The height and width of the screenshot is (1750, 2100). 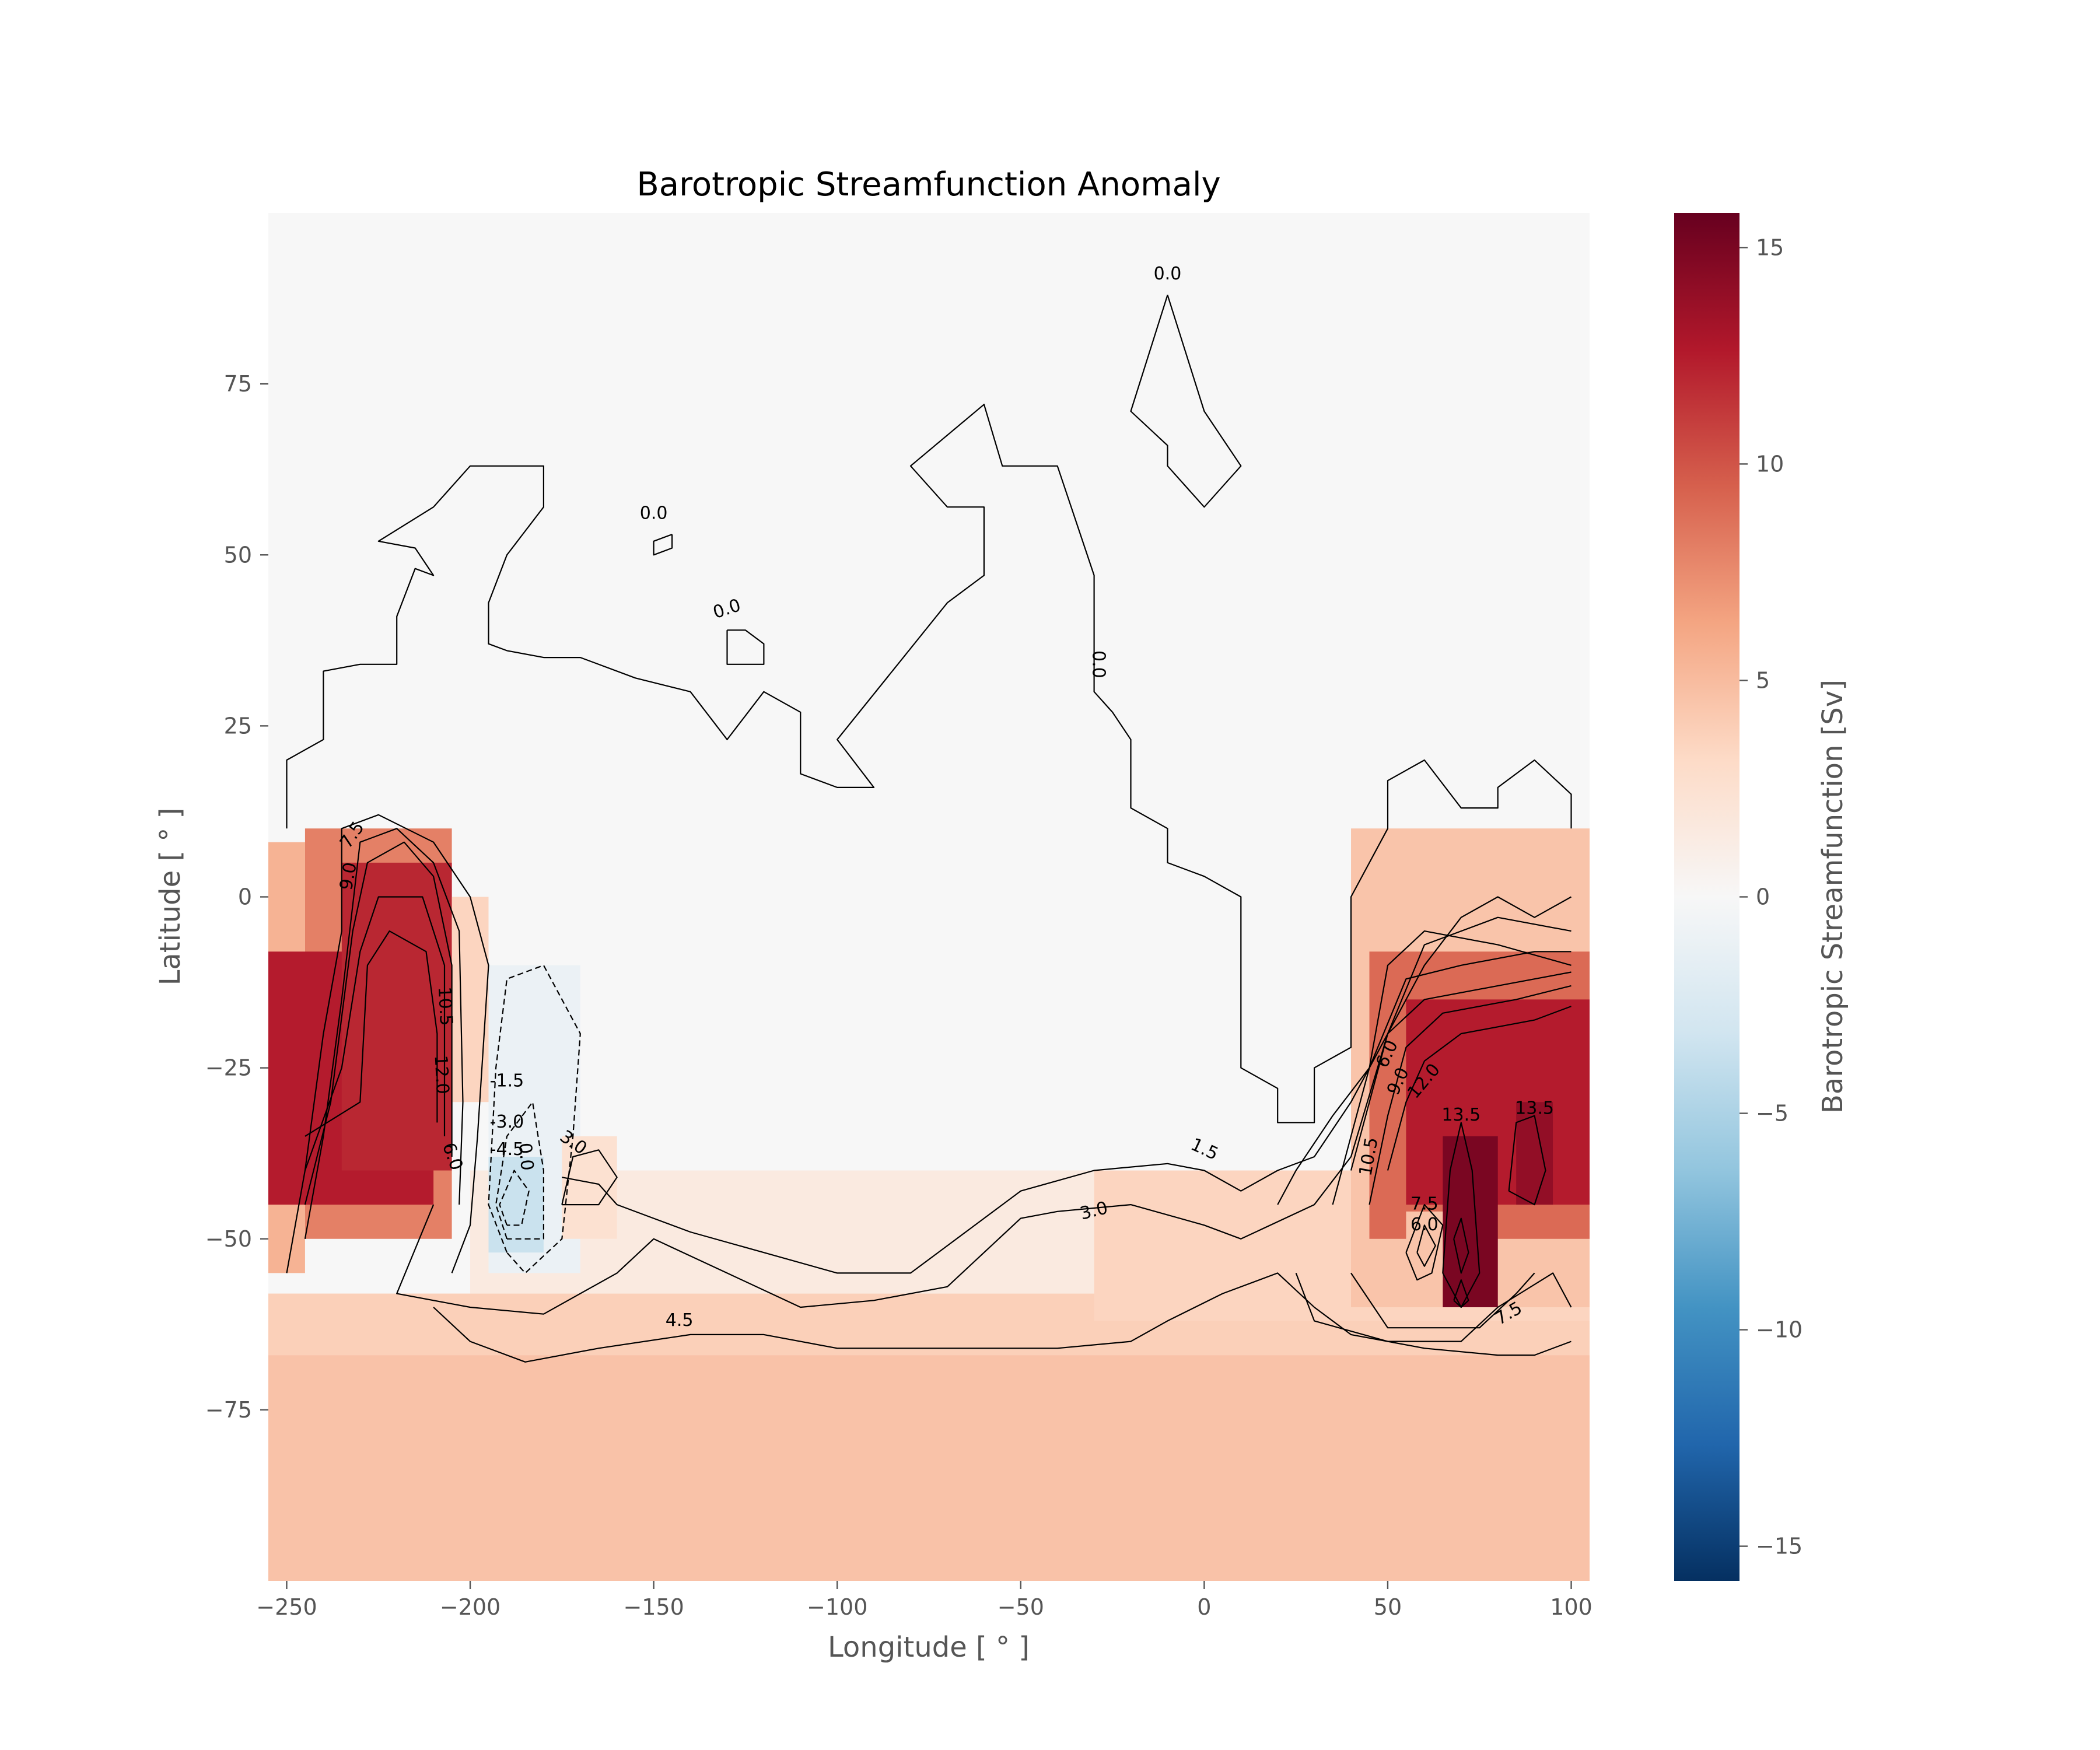 What do you see at coordinates (238, 555) in the screenshot?
I see `y-tick-label: 50` at bounding box center [238, 555].